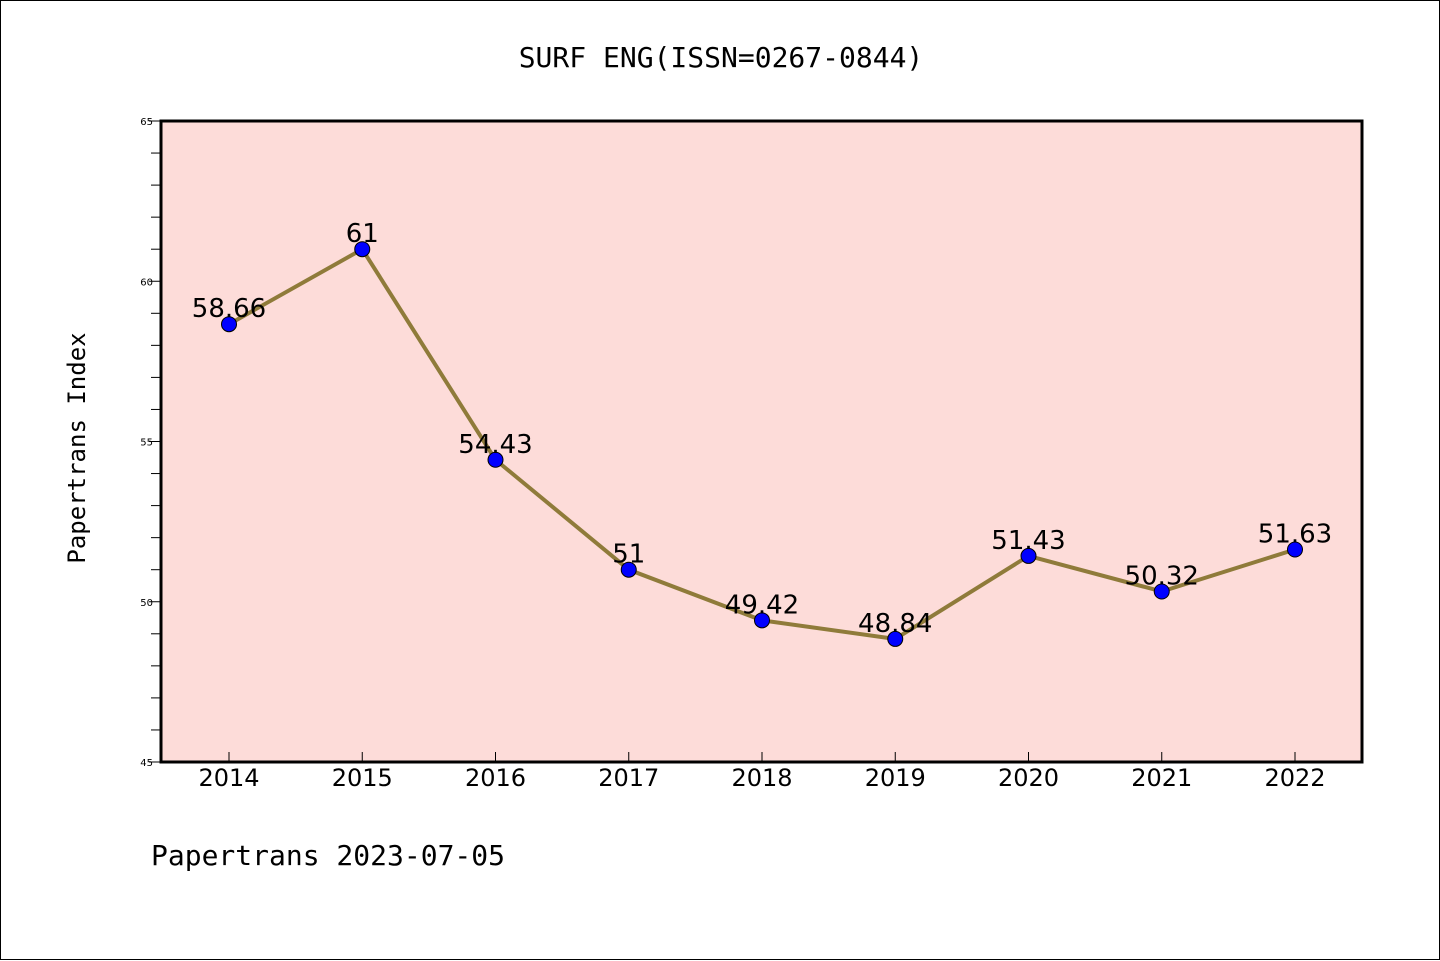 The image size is (1440, 961). Describe the element at coordinates (362, 778) in the screenshot. I see `x-tick-label: 2015` at that location.